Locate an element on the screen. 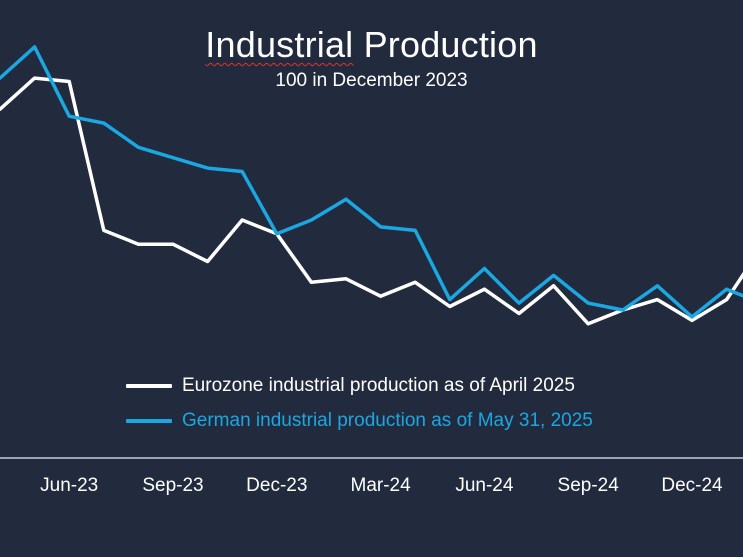 The height and width of the screenshot is (557, 743). x-tick-label: Jun-23 is located at coordinates (69, 485).